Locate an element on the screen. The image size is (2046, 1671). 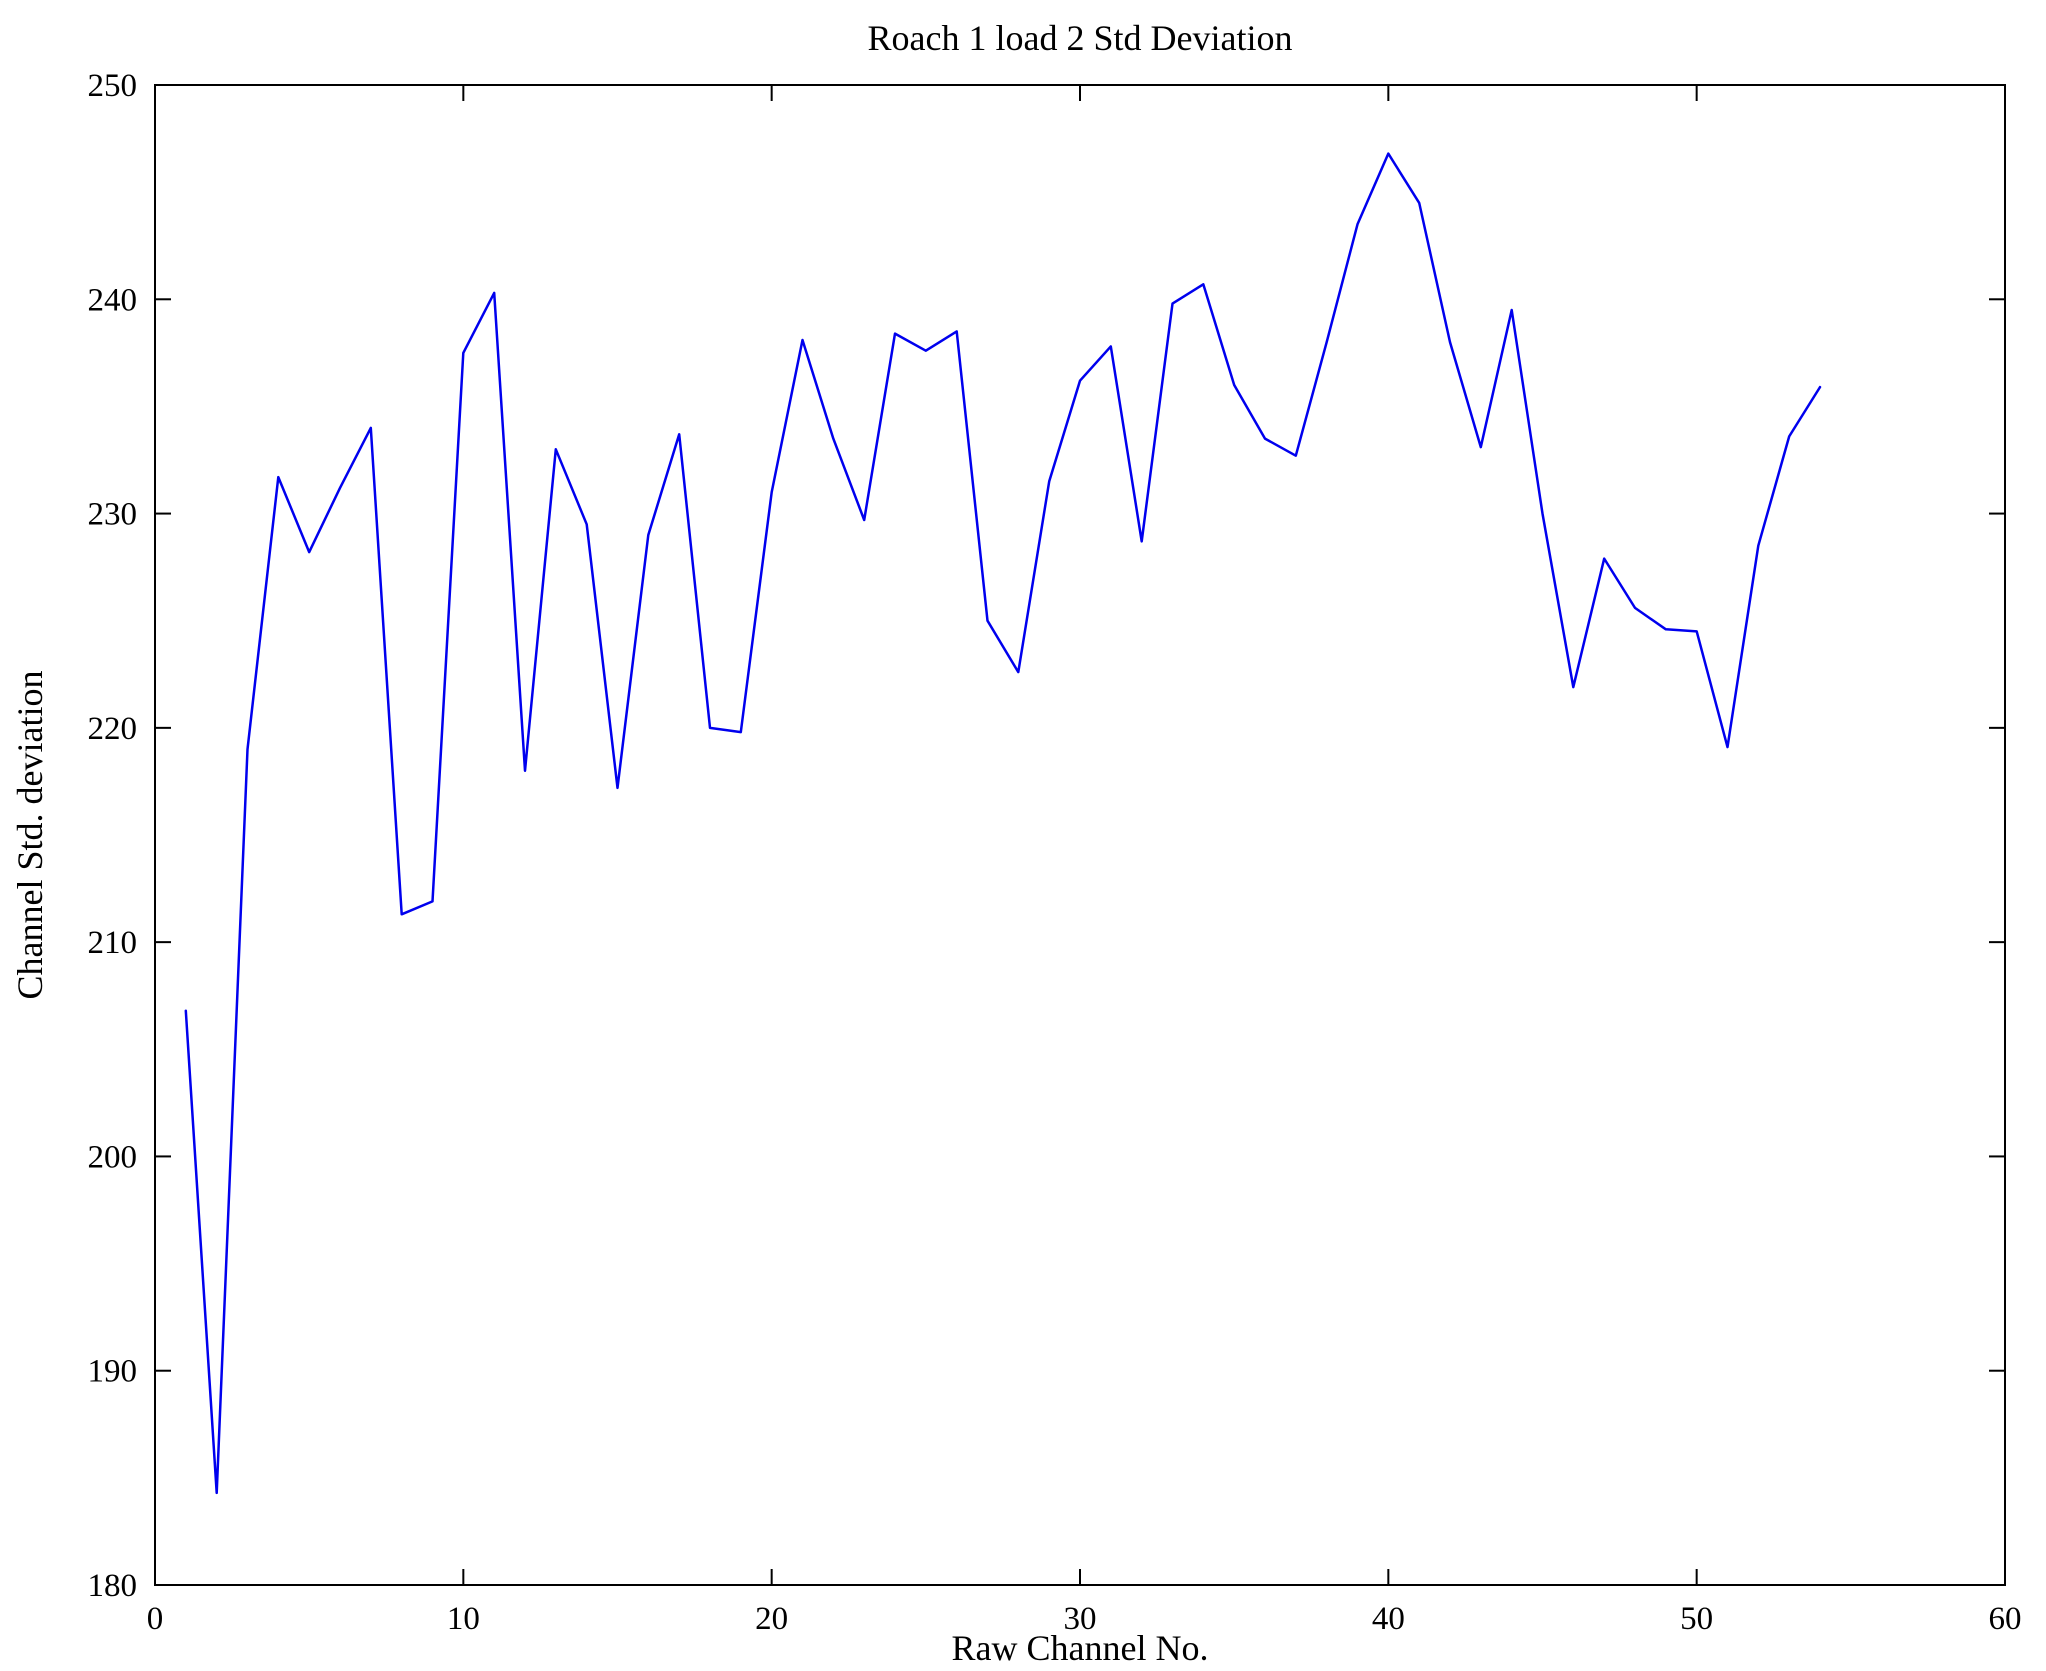
y-tick-label: 240 is located at coordinates (113, 300).